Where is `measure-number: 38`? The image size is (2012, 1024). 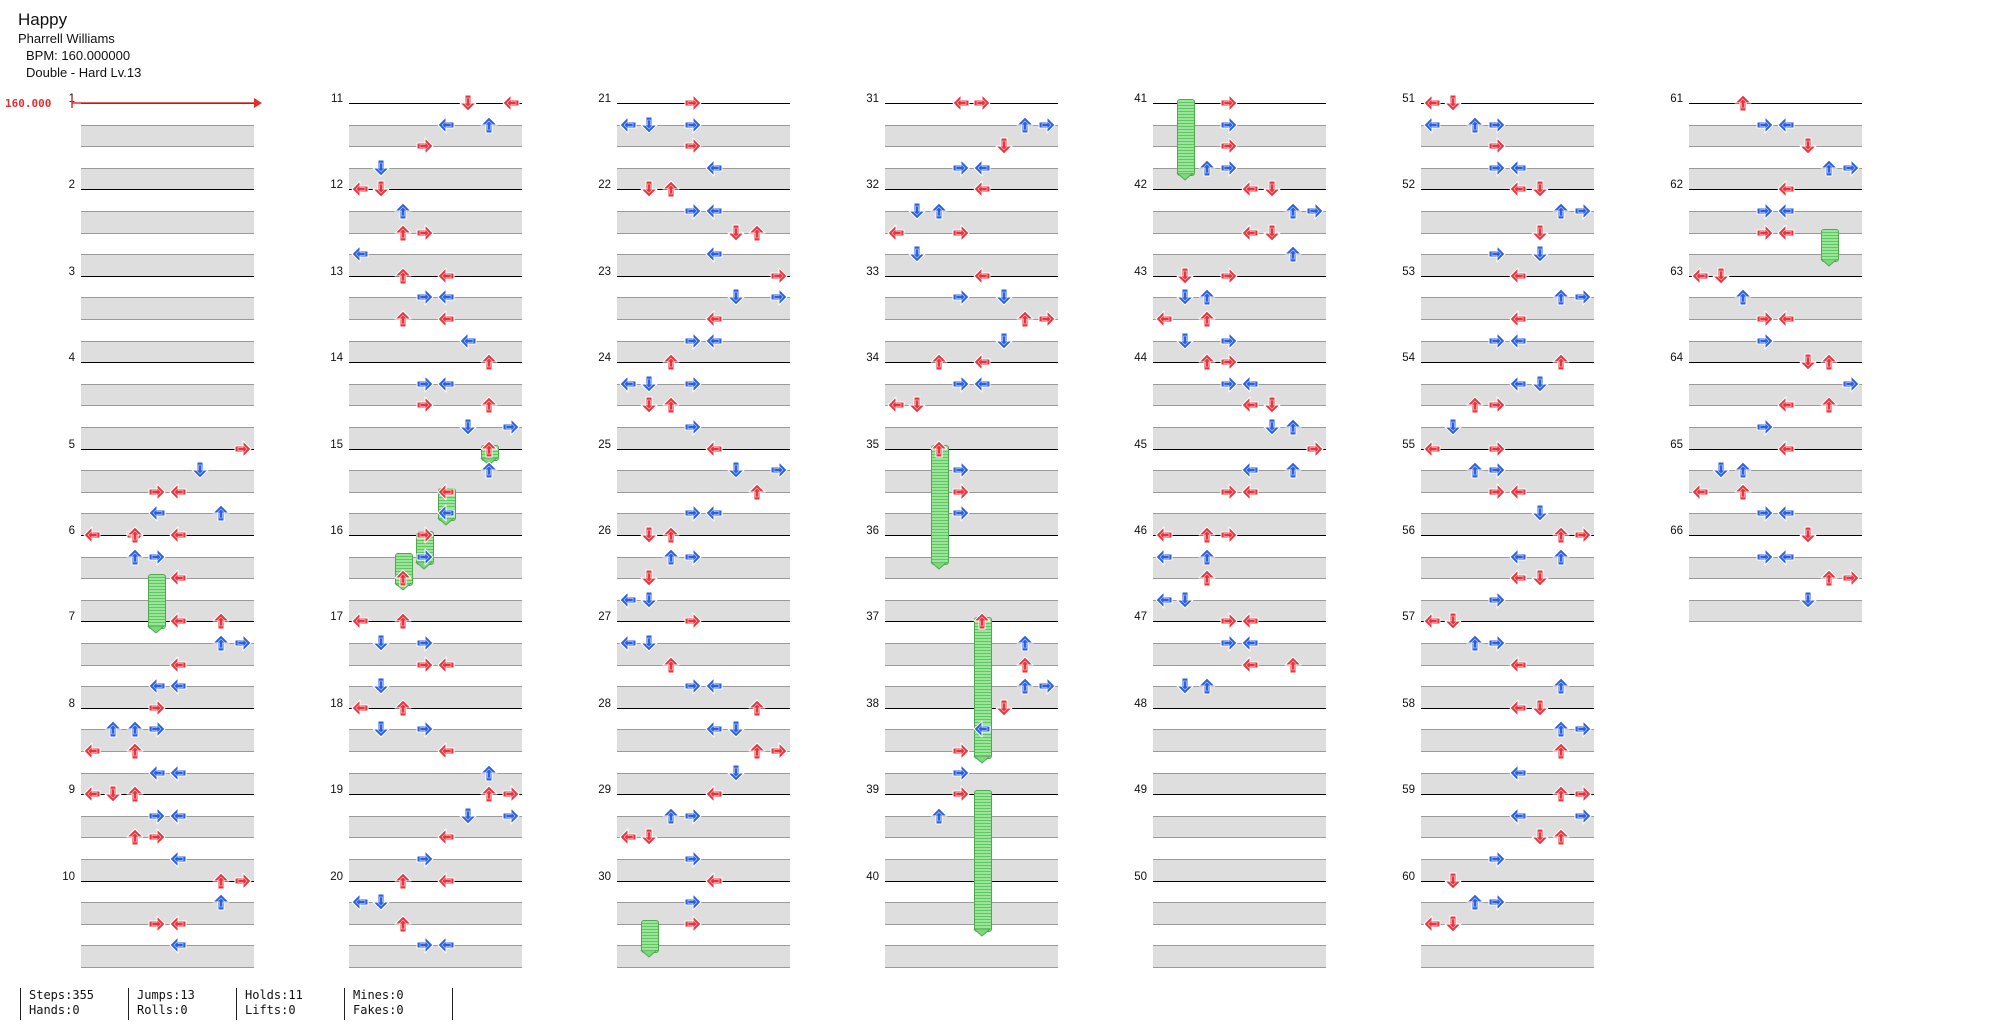
measure-number: 38 is located at coordinates (872, 703).